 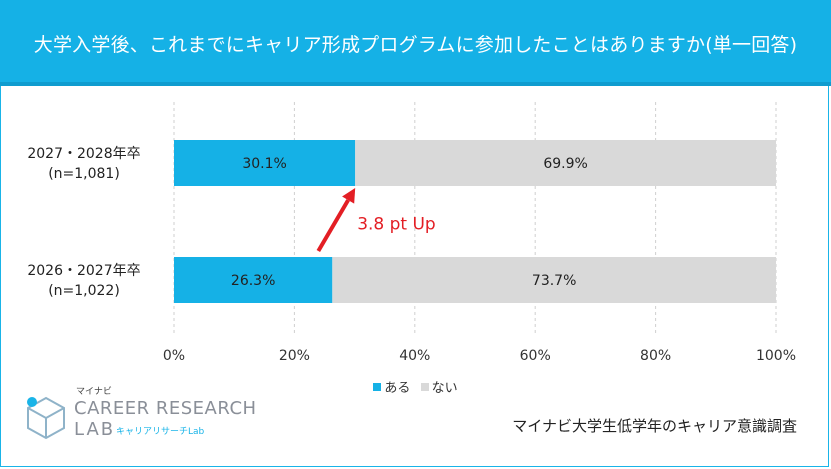 I want to click on category-label-1: 2026・2027年卒, so click(x=83, y=271).